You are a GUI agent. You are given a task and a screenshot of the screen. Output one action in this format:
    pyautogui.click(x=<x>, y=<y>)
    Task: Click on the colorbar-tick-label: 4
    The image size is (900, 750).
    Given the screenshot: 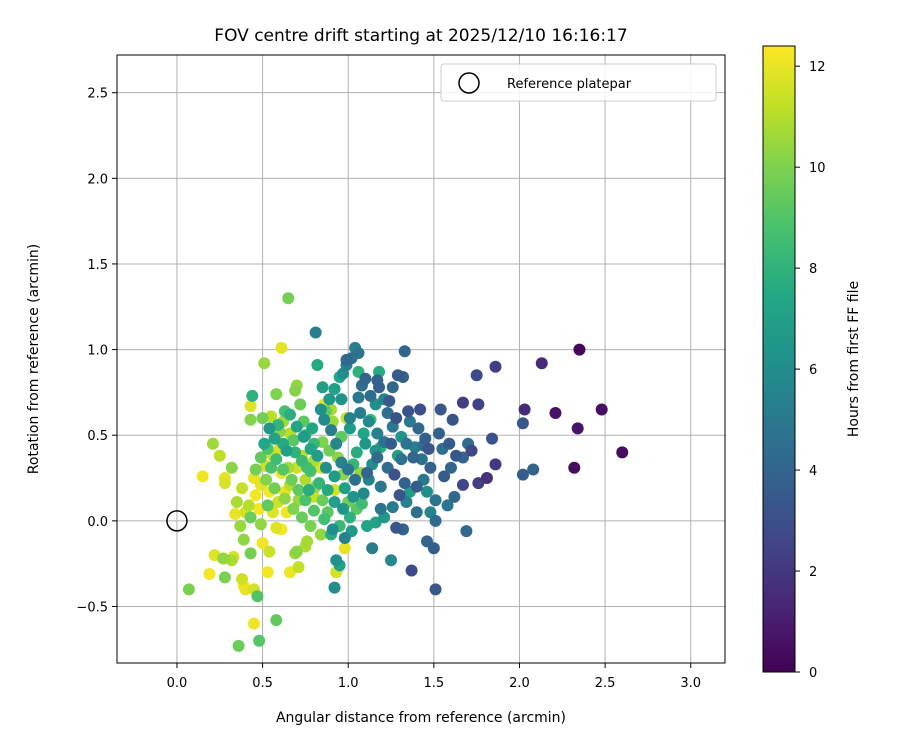 What is the action you would take?
    pyautogui.click(x=813, y=471)
    